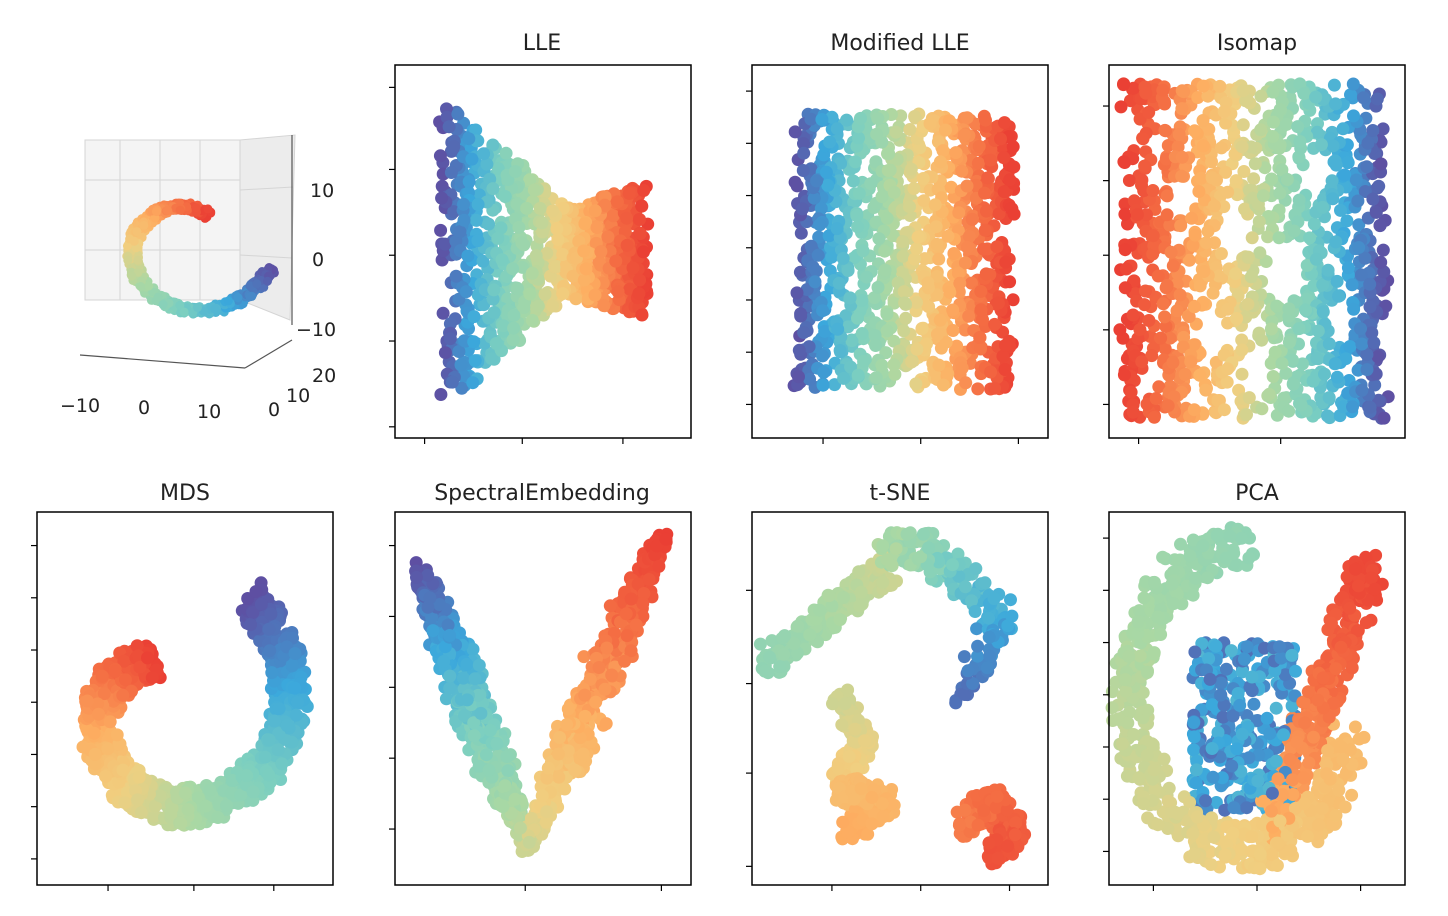  I want to click on tick-label-y: 0, so click(274, 410).